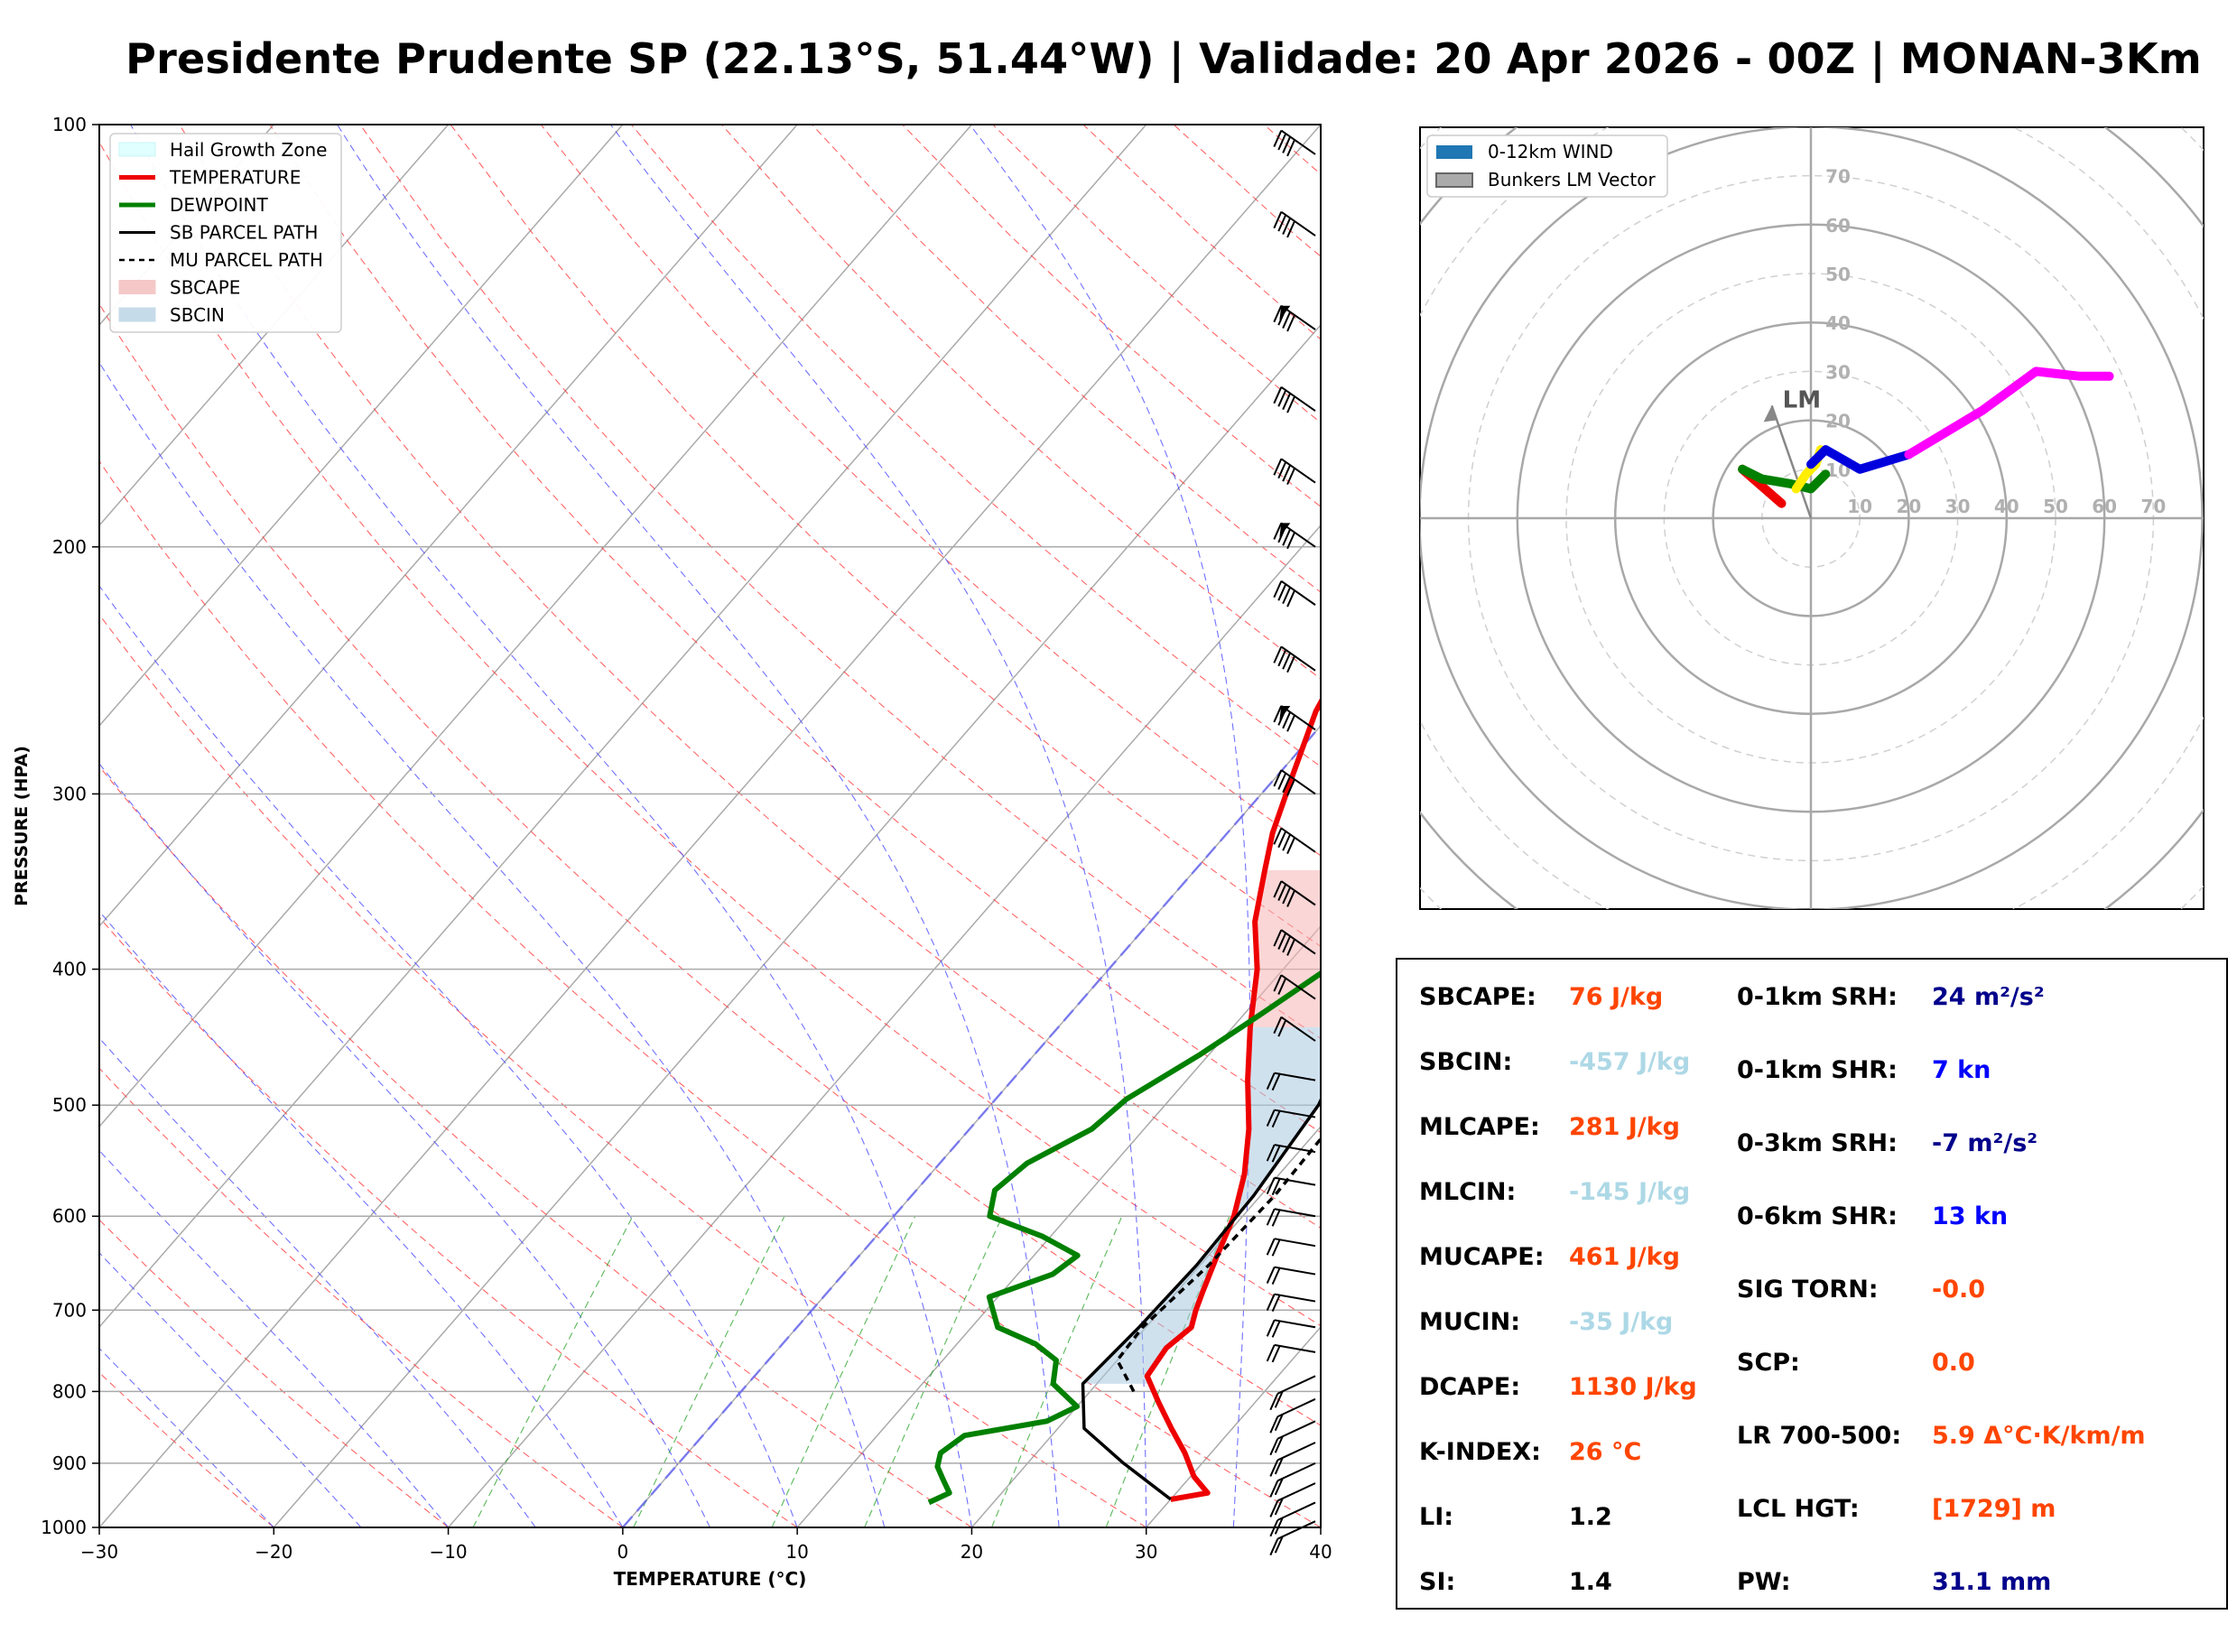  Describe the element at coordinates (1985, 1143) in the screenshot. I see `stat-value: -7 m²/s²` at that location.